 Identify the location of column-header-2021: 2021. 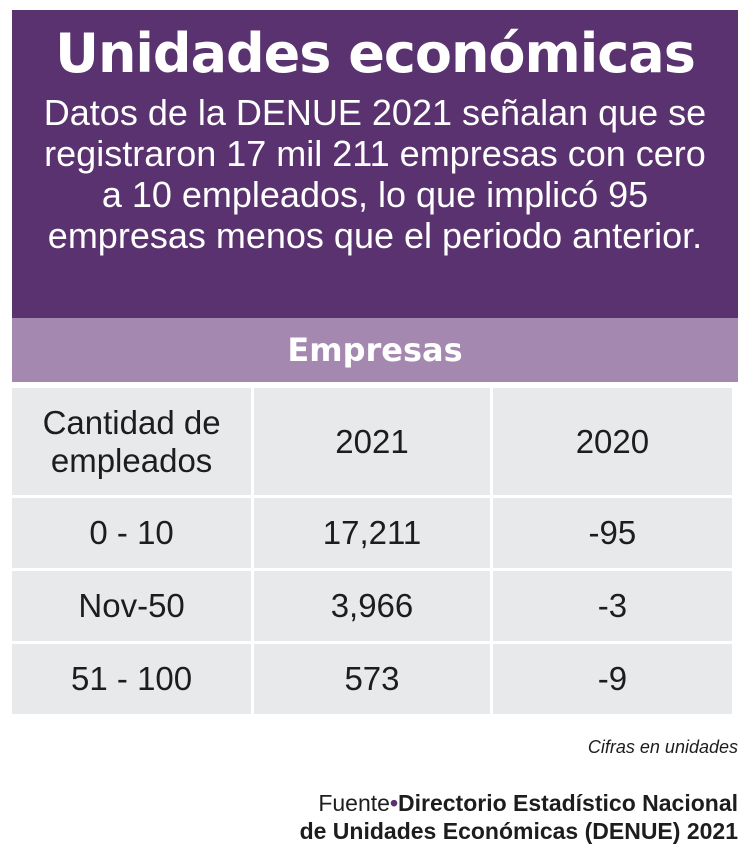
(372, 441).